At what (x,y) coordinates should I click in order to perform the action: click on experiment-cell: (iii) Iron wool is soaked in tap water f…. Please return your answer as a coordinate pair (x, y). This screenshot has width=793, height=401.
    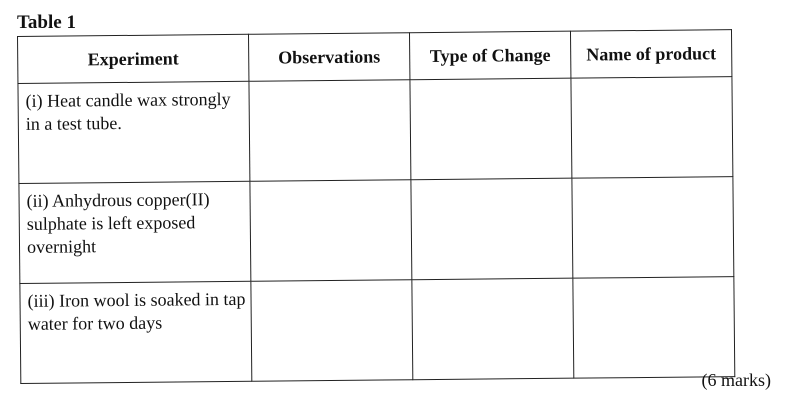
    Looking at the image, I should click on (135, 332).